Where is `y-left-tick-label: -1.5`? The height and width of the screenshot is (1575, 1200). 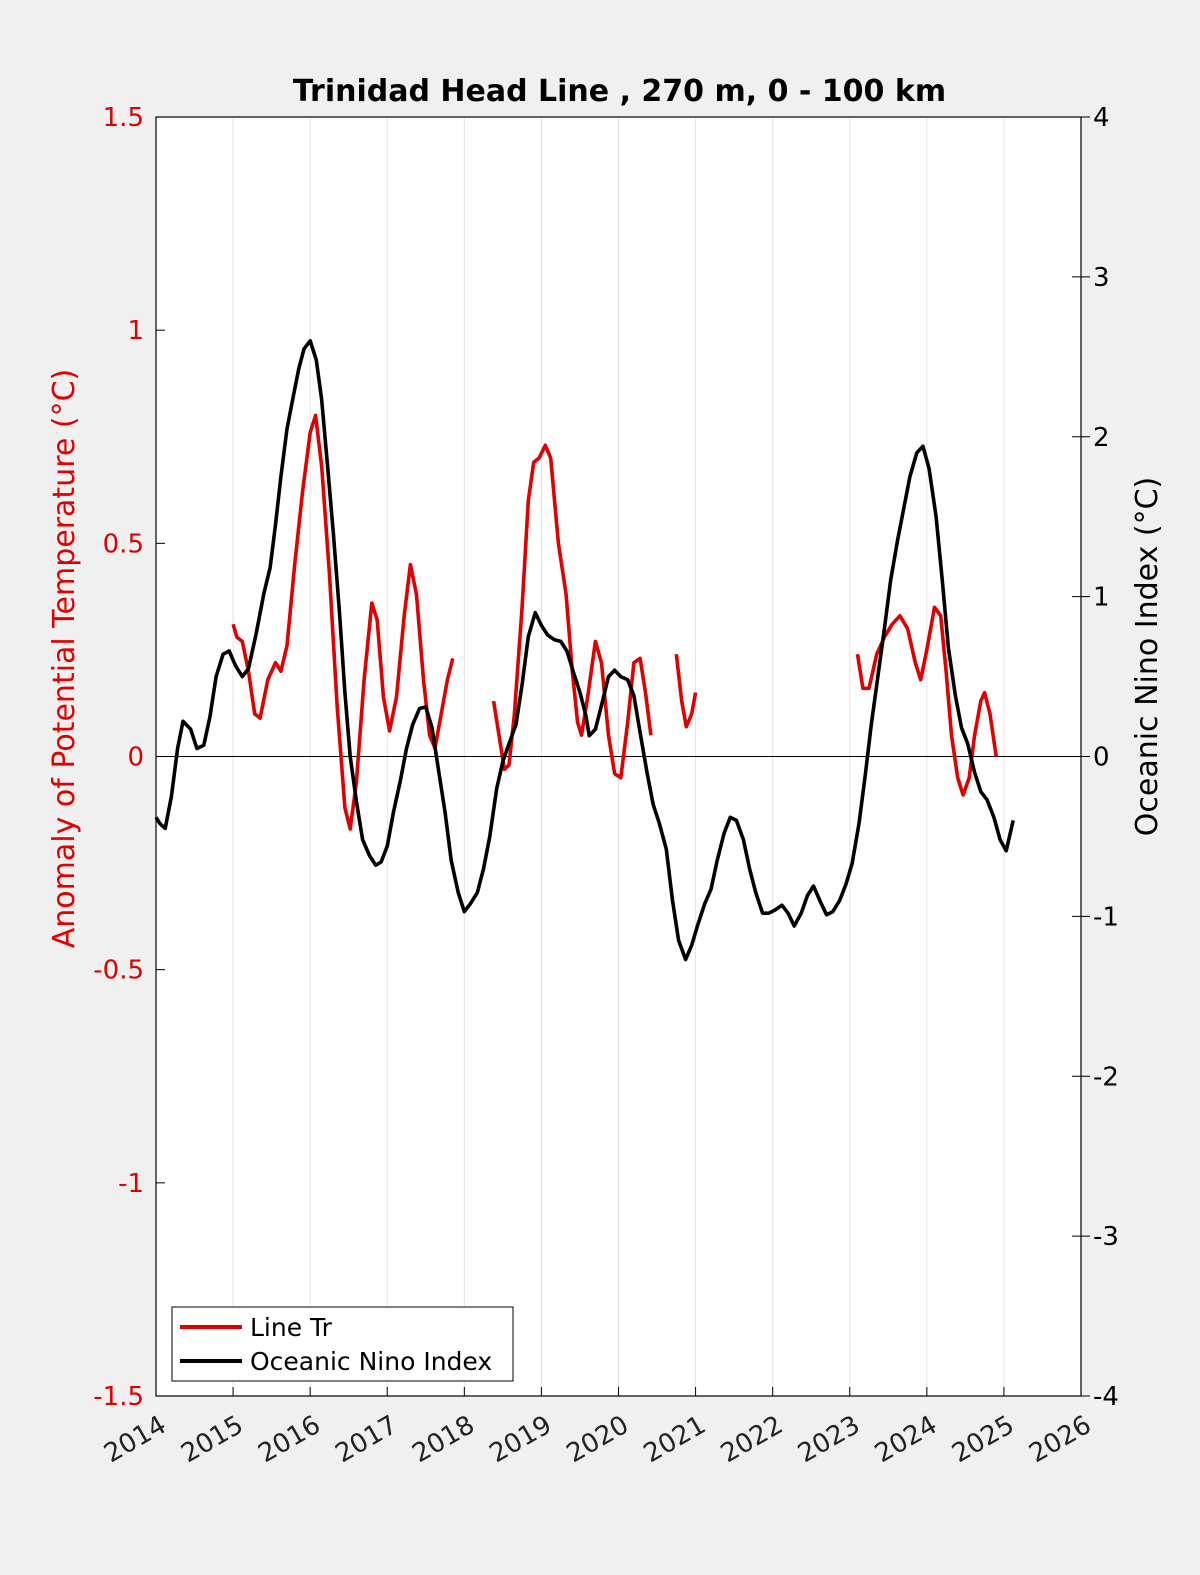
y-left-tick-label: -1.5 is located at coordinates (118, 1397).